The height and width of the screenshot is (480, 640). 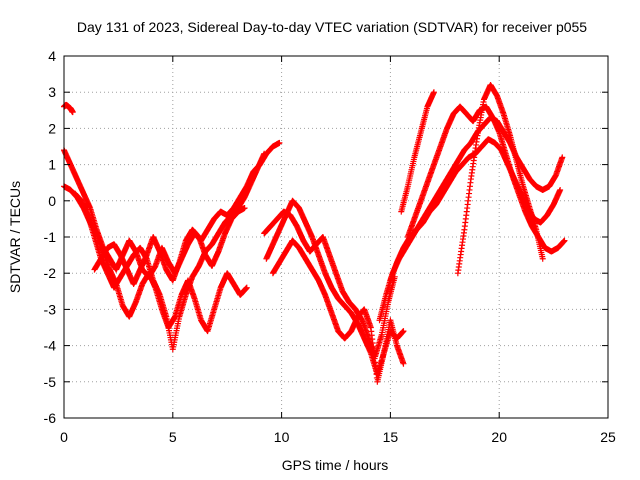 I want to click on y-tick-label: -5, so click(x=50, y=382).